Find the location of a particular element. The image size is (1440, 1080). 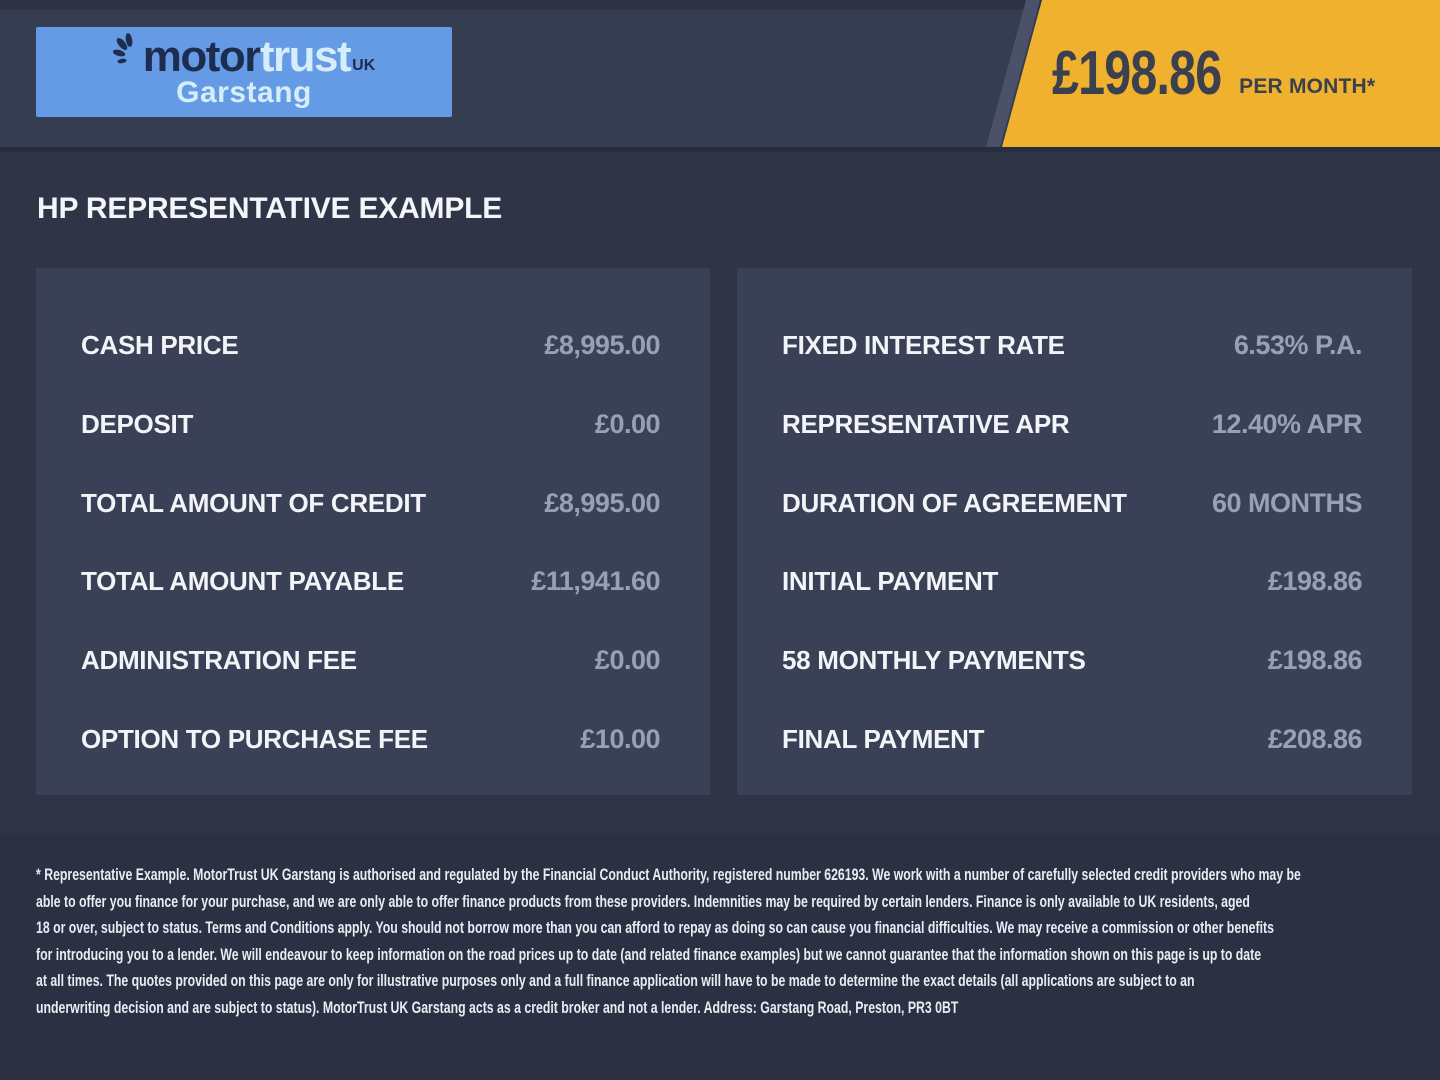

finance-row: CASH PRICE £8,995.00 is located at coordinates (370, 345).